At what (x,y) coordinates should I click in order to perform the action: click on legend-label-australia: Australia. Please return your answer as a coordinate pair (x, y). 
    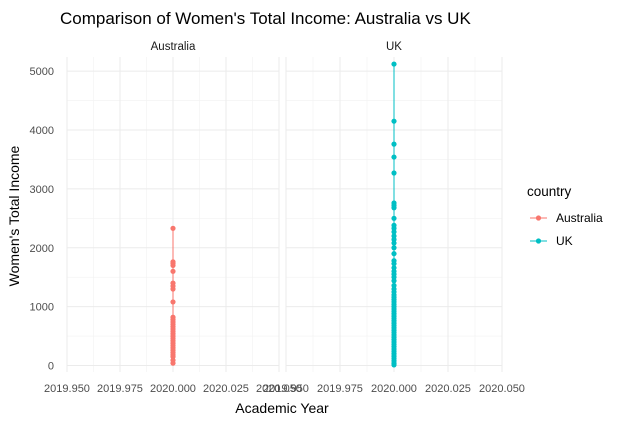
    Looking at the image, I should click on (579, 218).